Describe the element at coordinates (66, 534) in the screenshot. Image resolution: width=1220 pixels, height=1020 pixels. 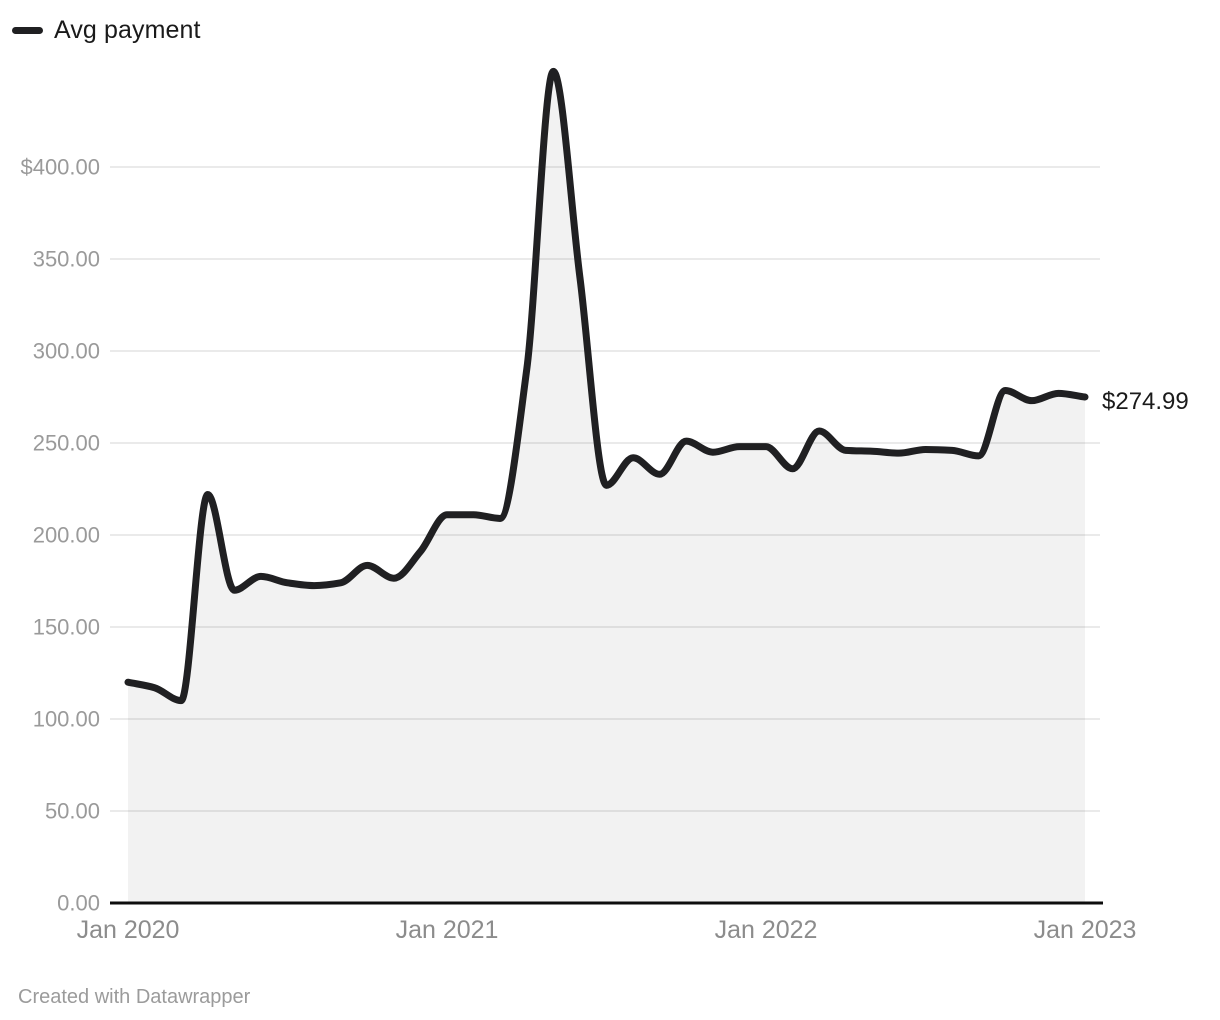
I see `y-tick-label: 200.00` at that location.